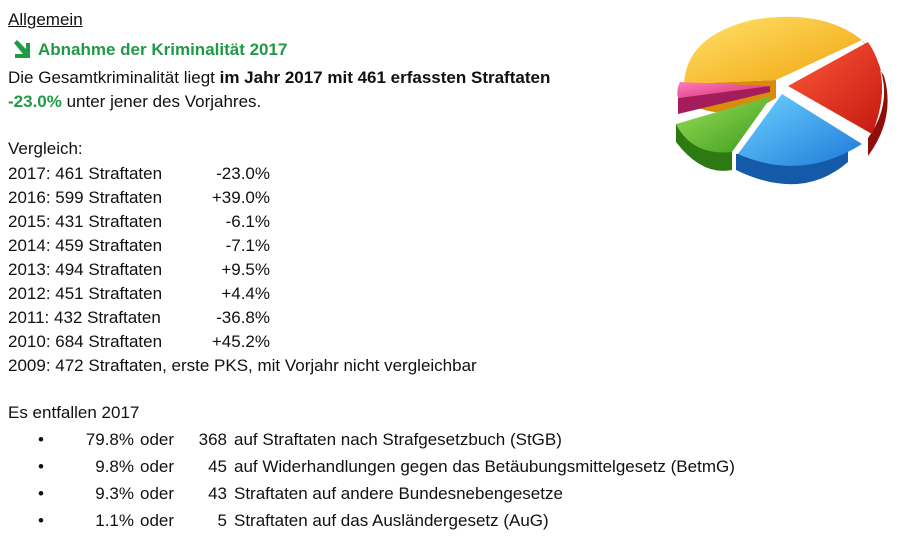 The image size is (900, 537). I want to click on section-heading: Allgemein, so click(45, 19).